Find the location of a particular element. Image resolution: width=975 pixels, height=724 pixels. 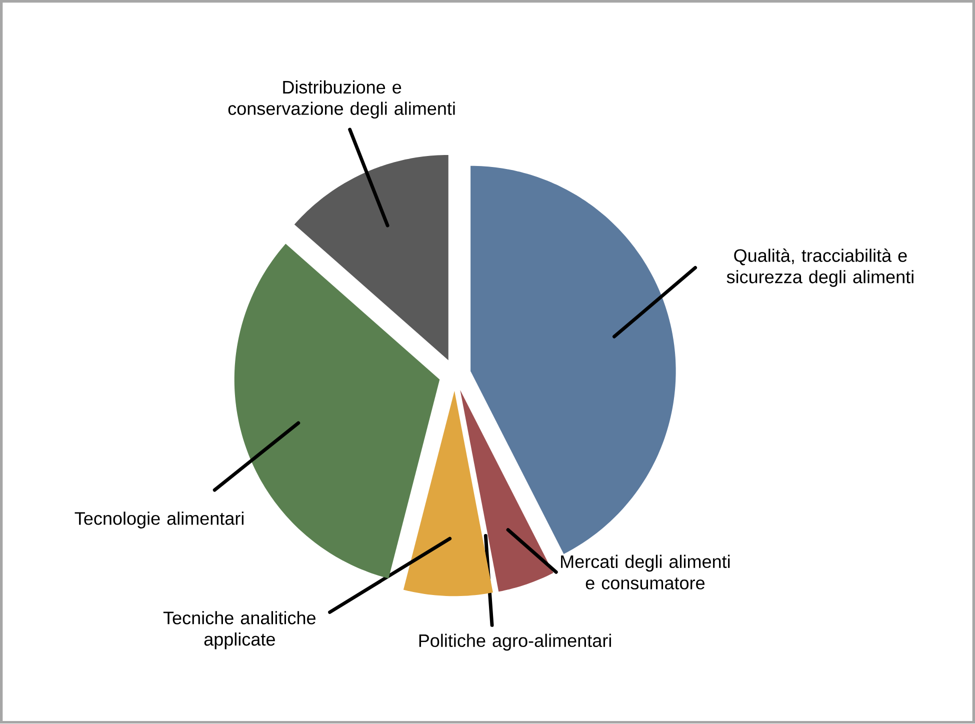

slice-label: Tecnologie alimentari is located at coordinates (159, 520).